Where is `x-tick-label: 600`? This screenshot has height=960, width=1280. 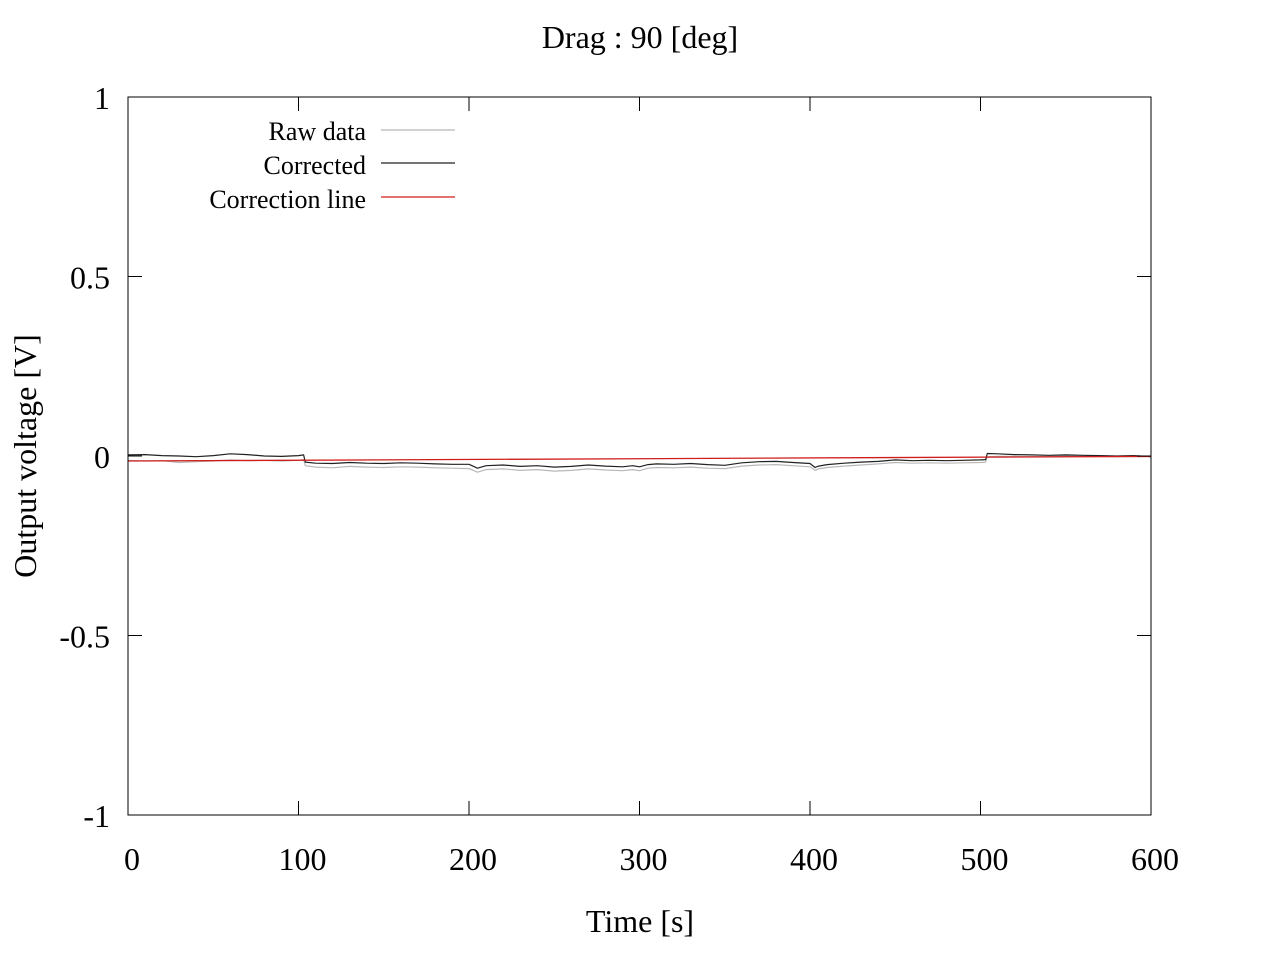 x-tick-label: 600 is located at coordinates (1155, 859).